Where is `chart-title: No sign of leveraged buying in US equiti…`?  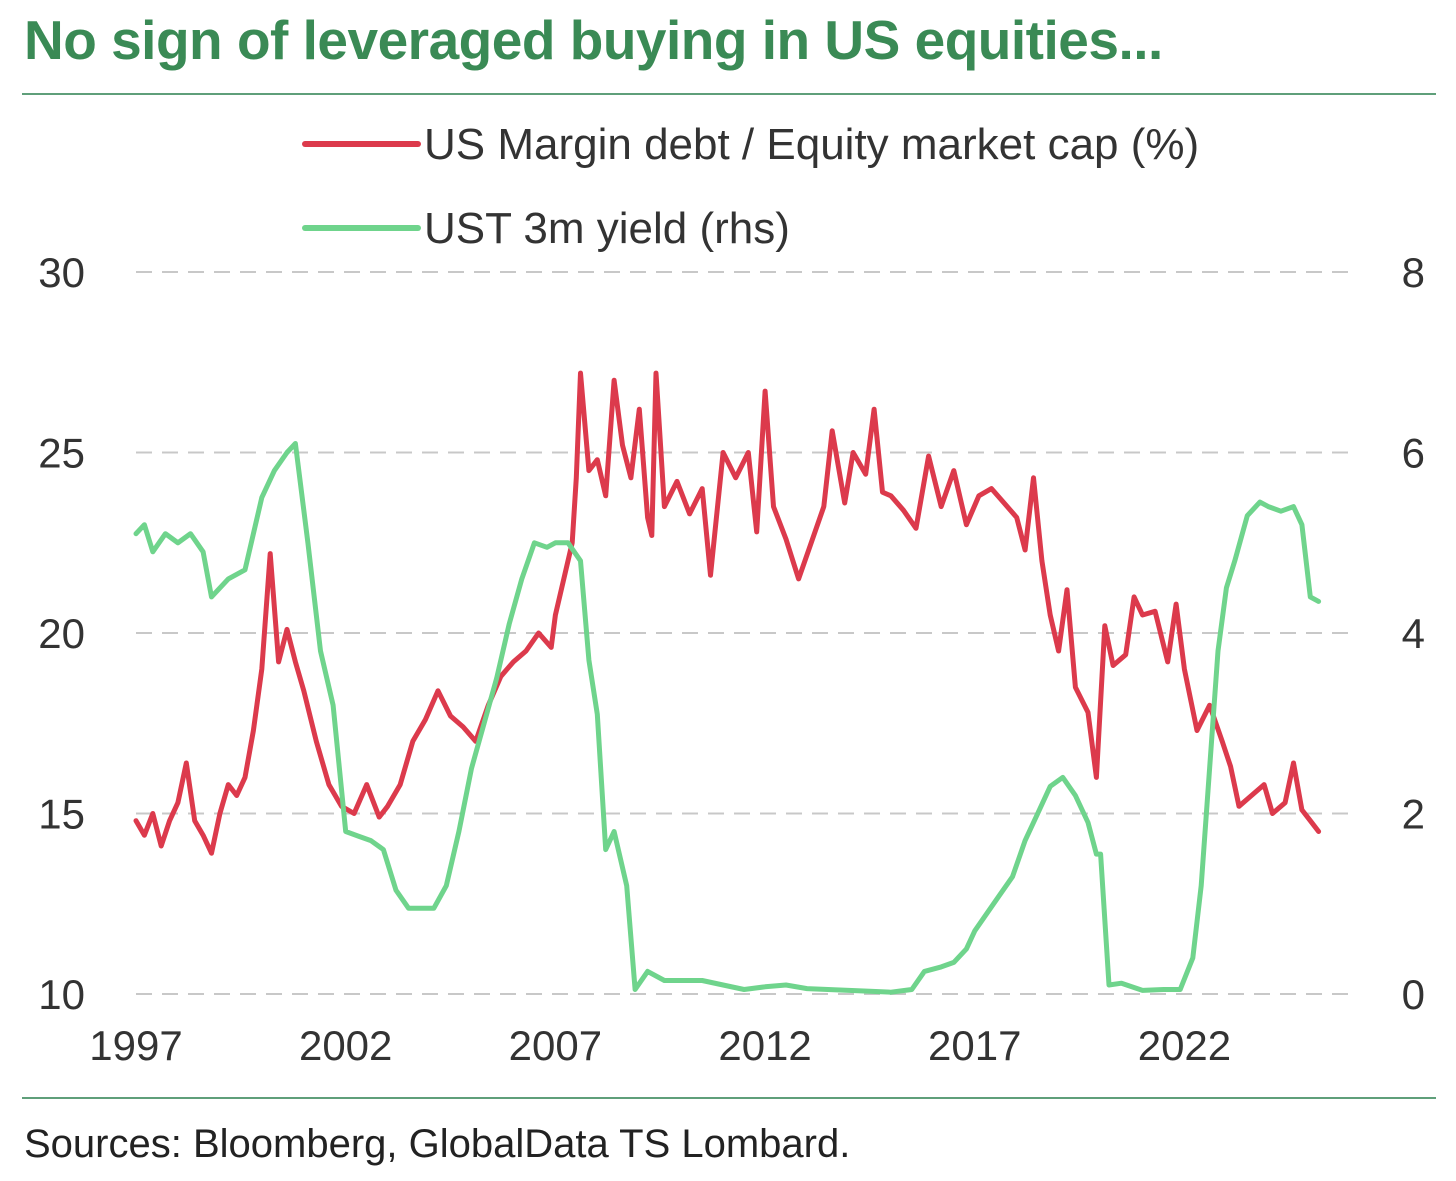
chart-title: No sign of leveraged buying in US equiti… is located at coordinates (593, 40).